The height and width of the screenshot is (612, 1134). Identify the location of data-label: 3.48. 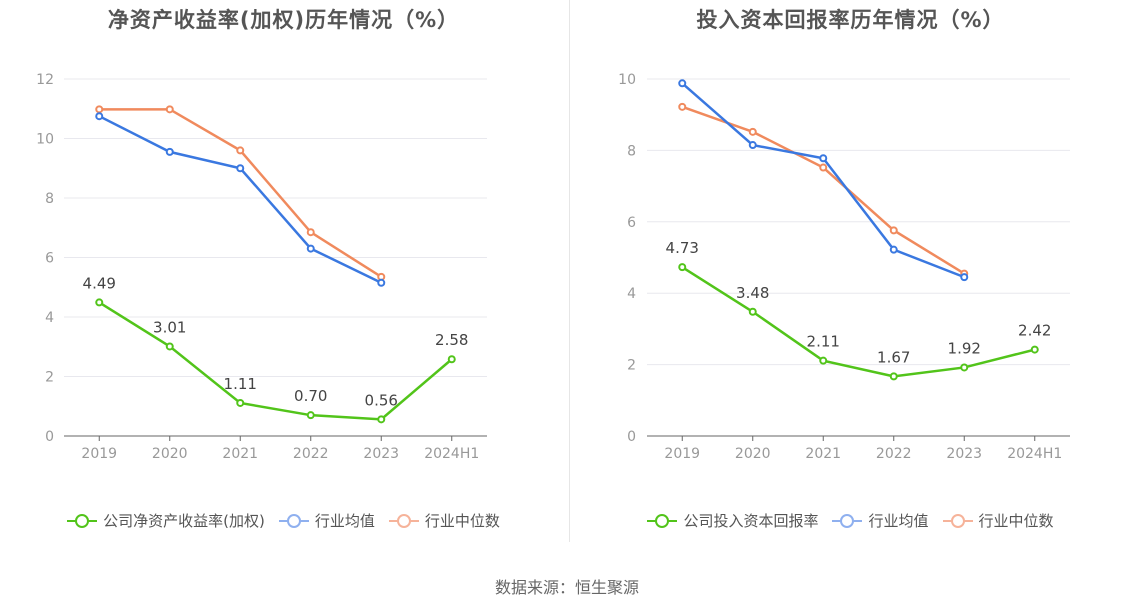
(752, 293).